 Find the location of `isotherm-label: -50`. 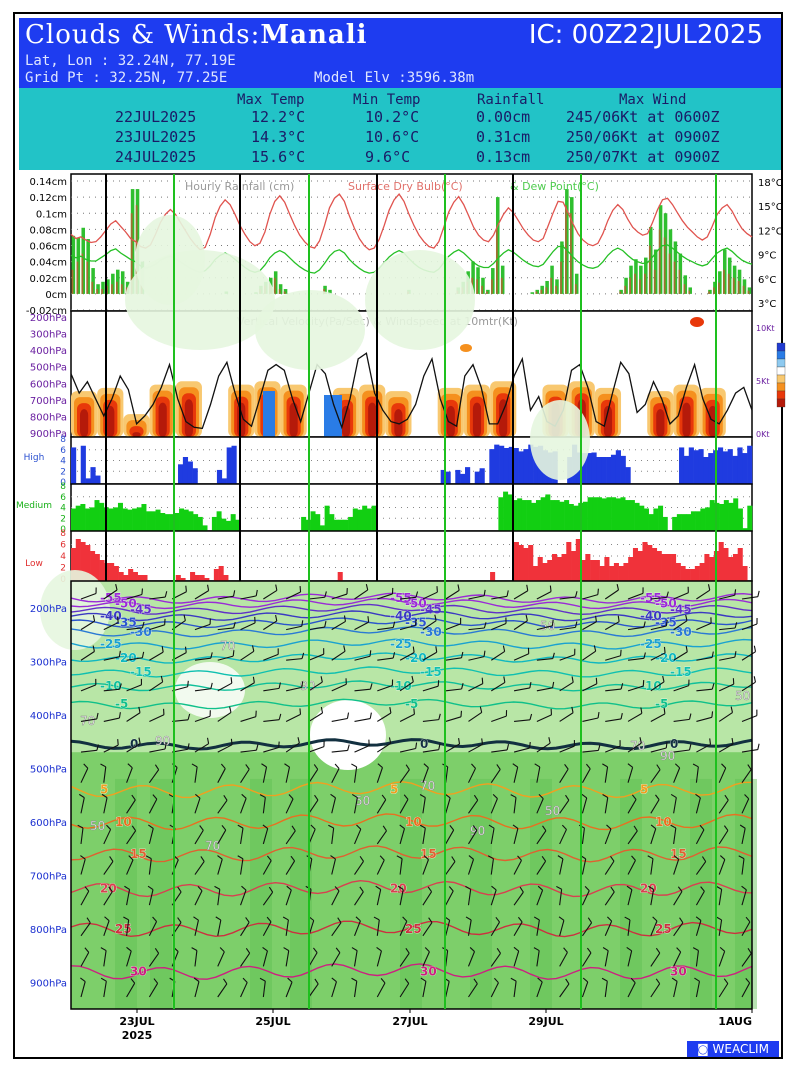

isotherm-label: -50 is located at coordinates (666, 603).